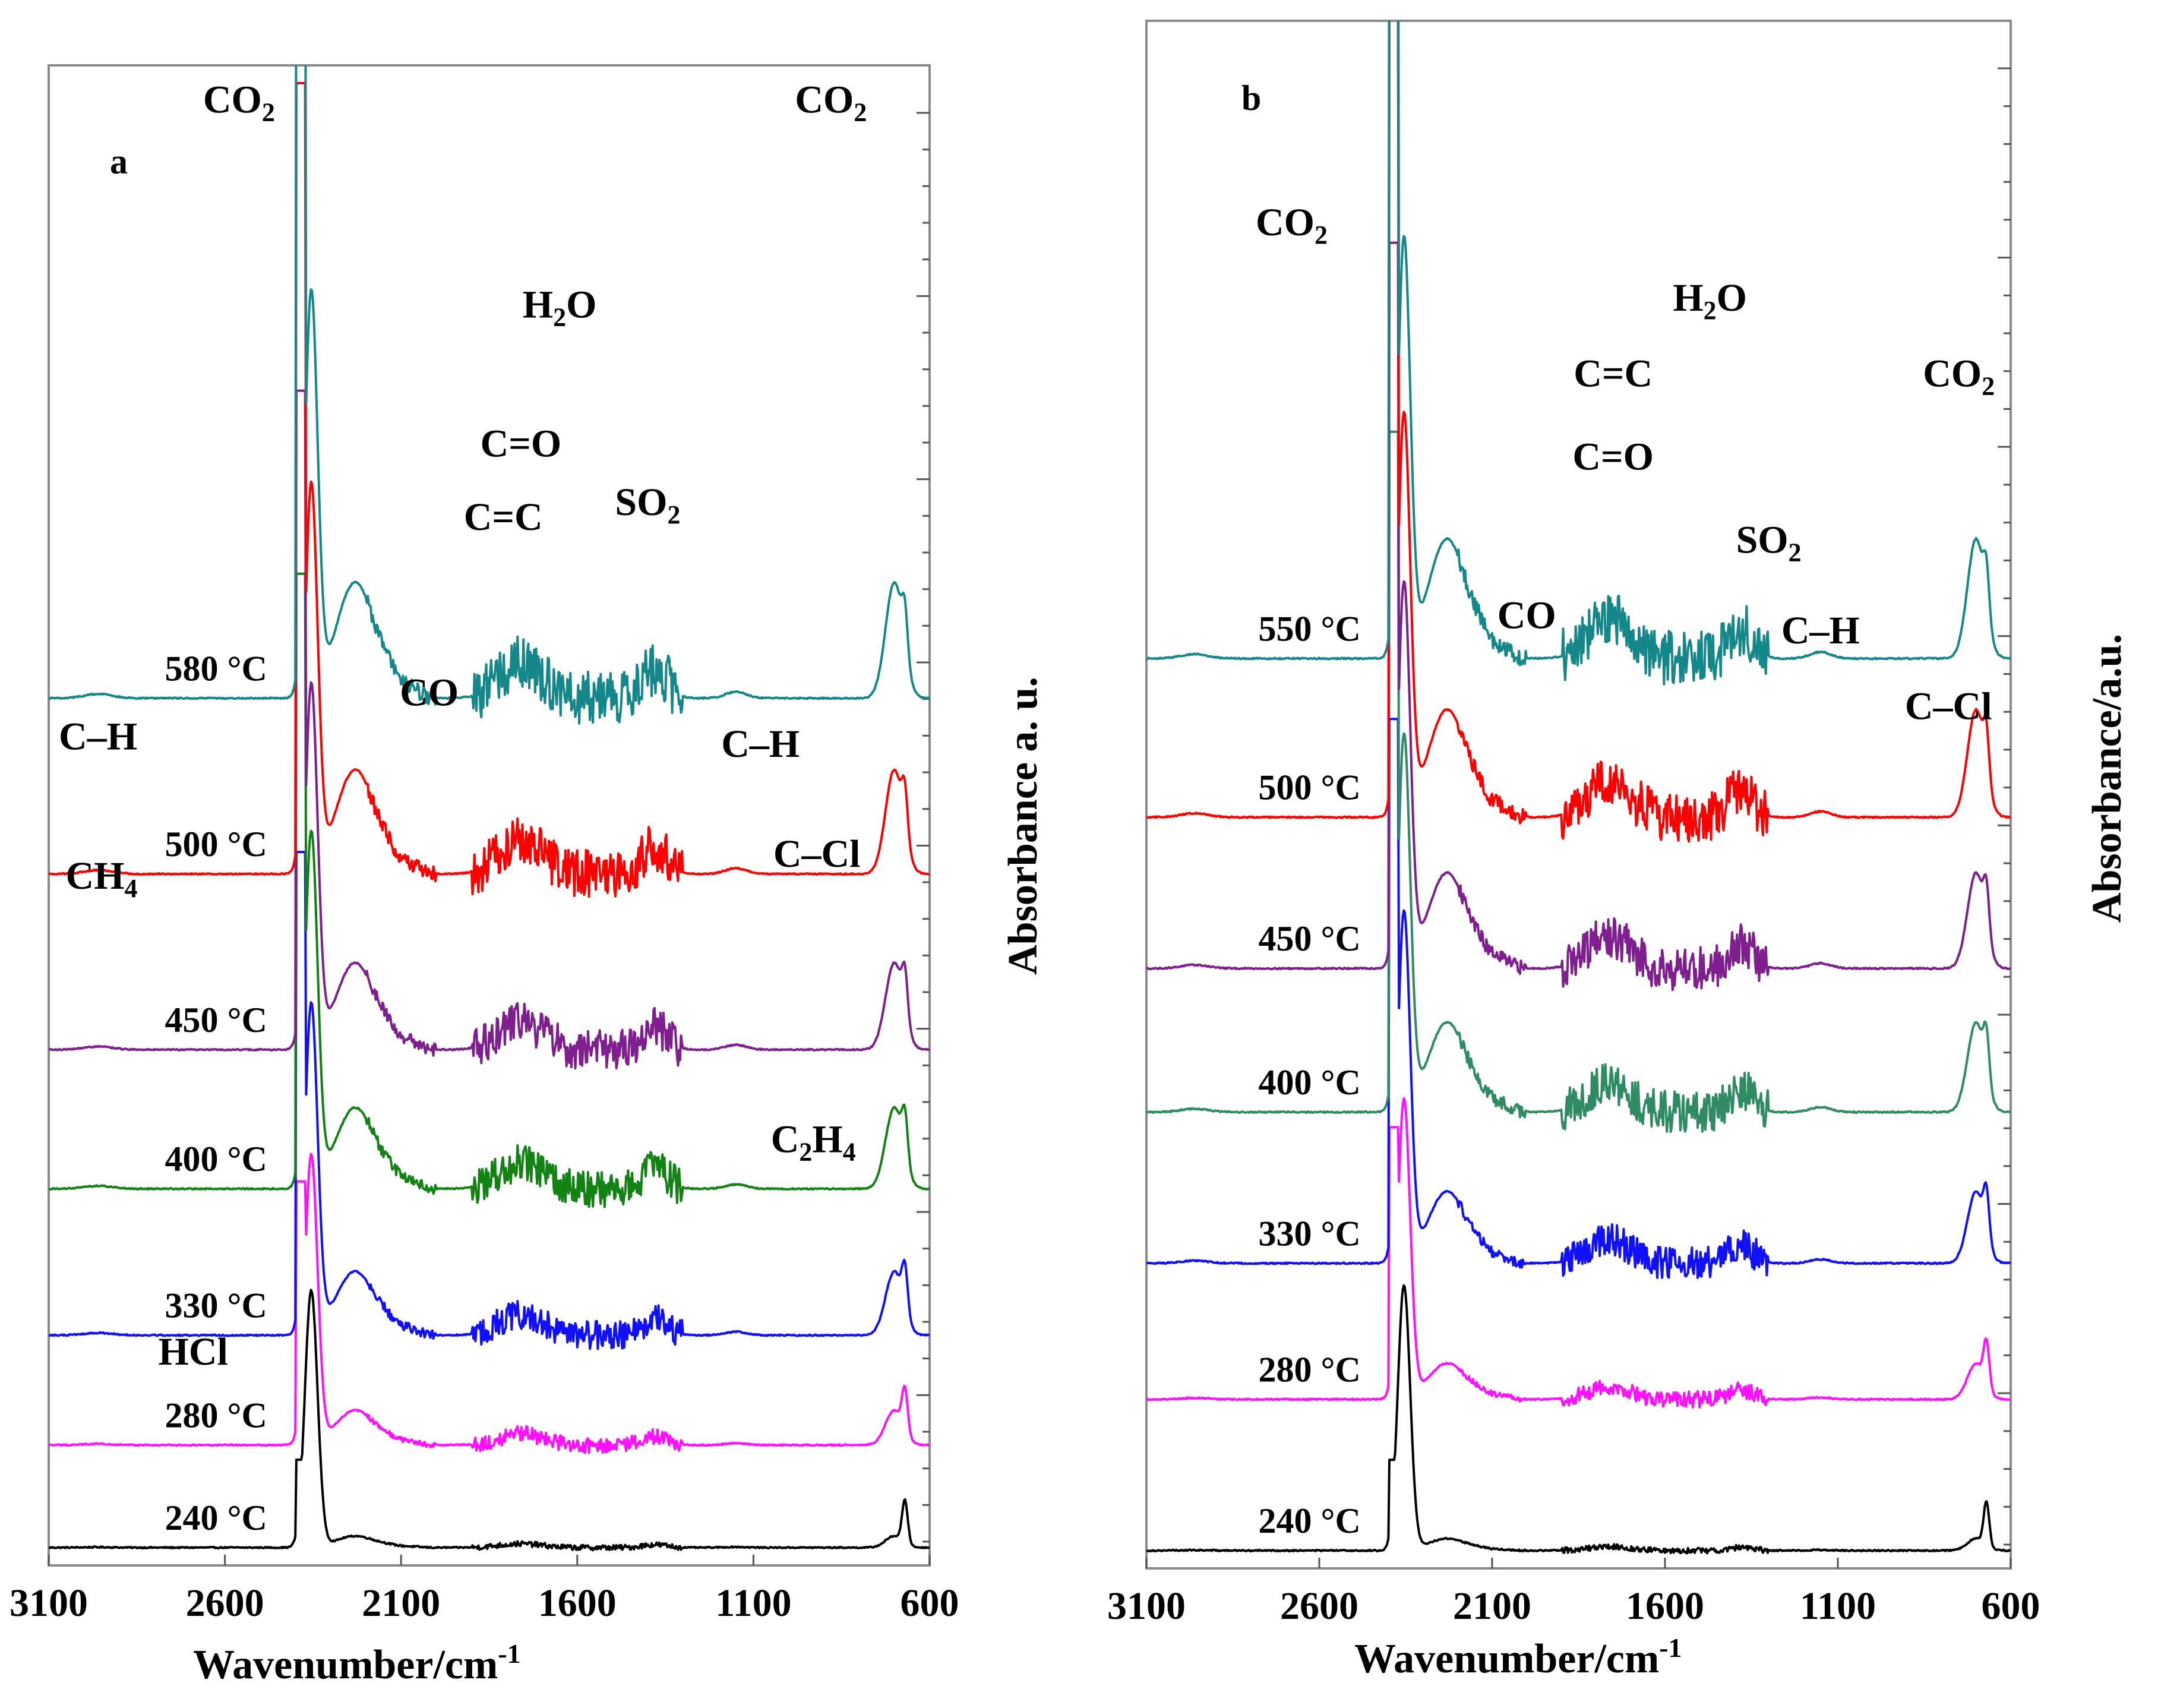 The width and height of the screenshot is (2158, 1708). What do you see at coordinates (216, 1305) in the screenshot?
I see `series-label-a-4: 330 °C` at bounding box center [216, 1305].